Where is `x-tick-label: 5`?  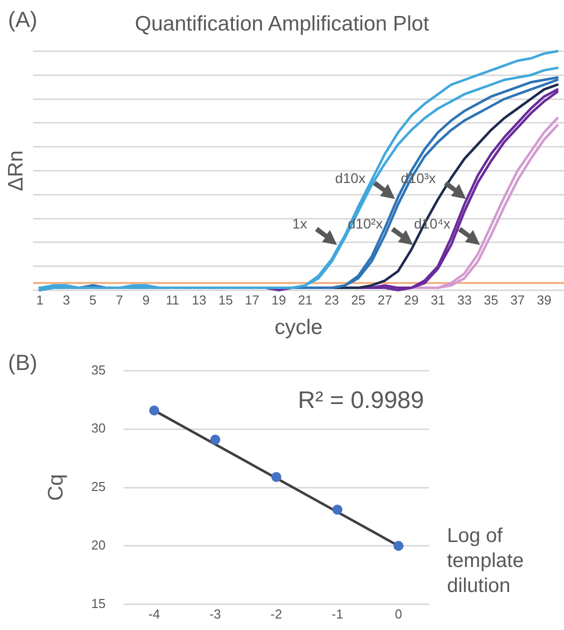
x-tick-label: 5 is located at coordinates (93, 300).